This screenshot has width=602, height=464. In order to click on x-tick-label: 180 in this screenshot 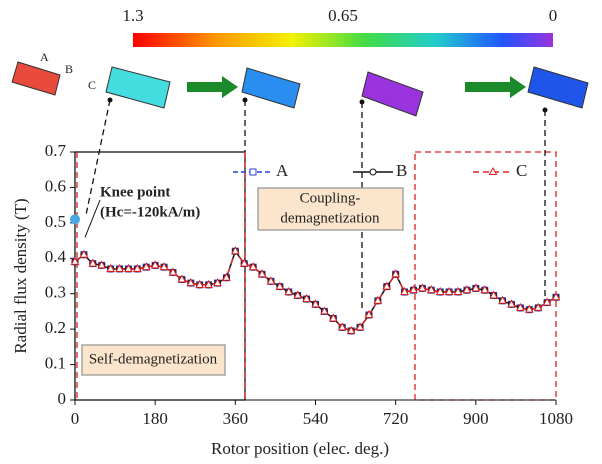, I will do `click(155, 418)`.